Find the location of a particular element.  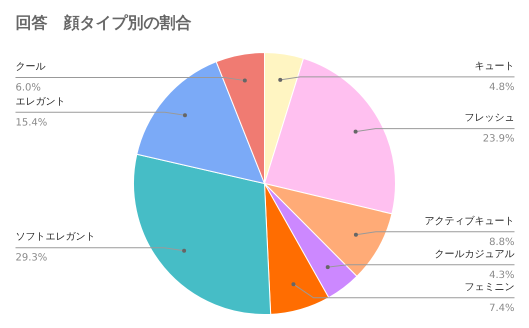

data-label: 7.4% is located at coordinates (501, 308).